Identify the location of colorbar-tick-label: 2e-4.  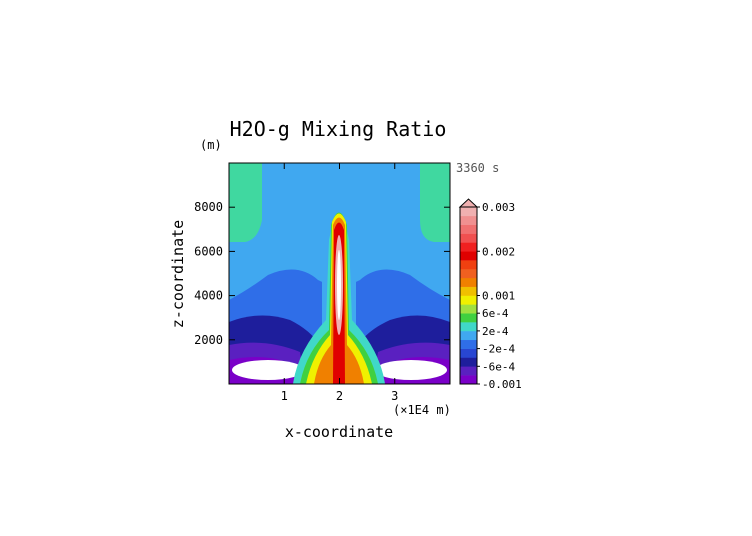
(495, 331).